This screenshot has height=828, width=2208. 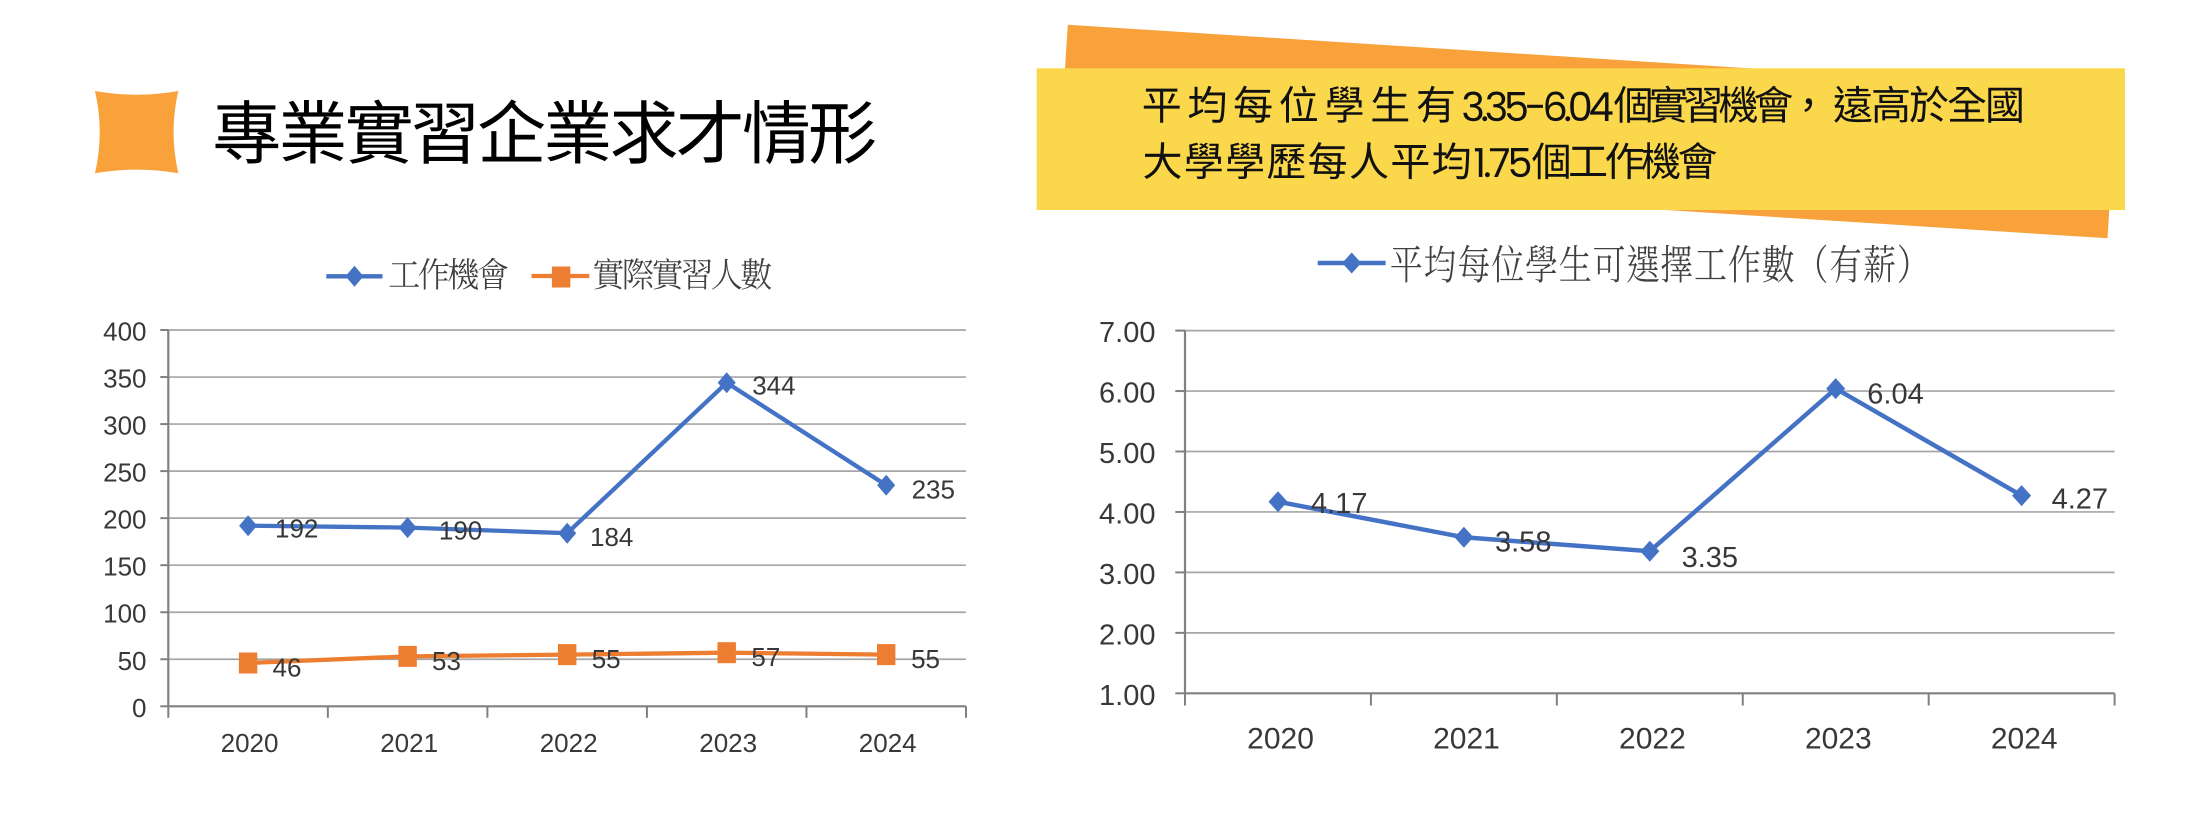 I want to click on svg-text: 6.04, so click(x=1895, y=394).